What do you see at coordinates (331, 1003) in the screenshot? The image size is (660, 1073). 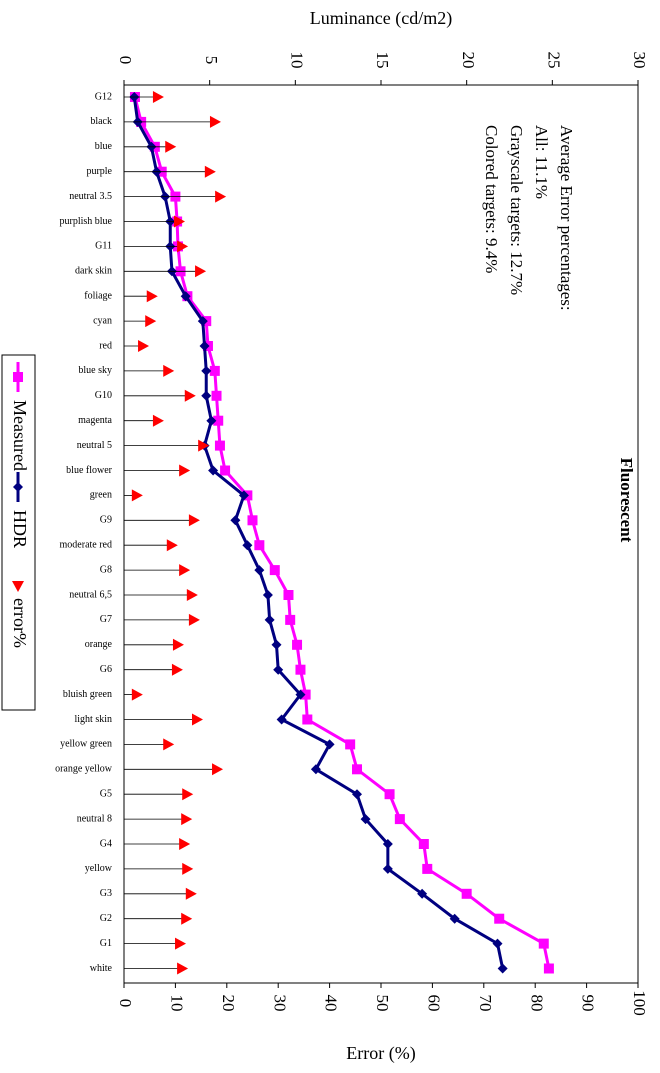 I see `y2-tick-label: 40` at bounding box center [331, 1003].